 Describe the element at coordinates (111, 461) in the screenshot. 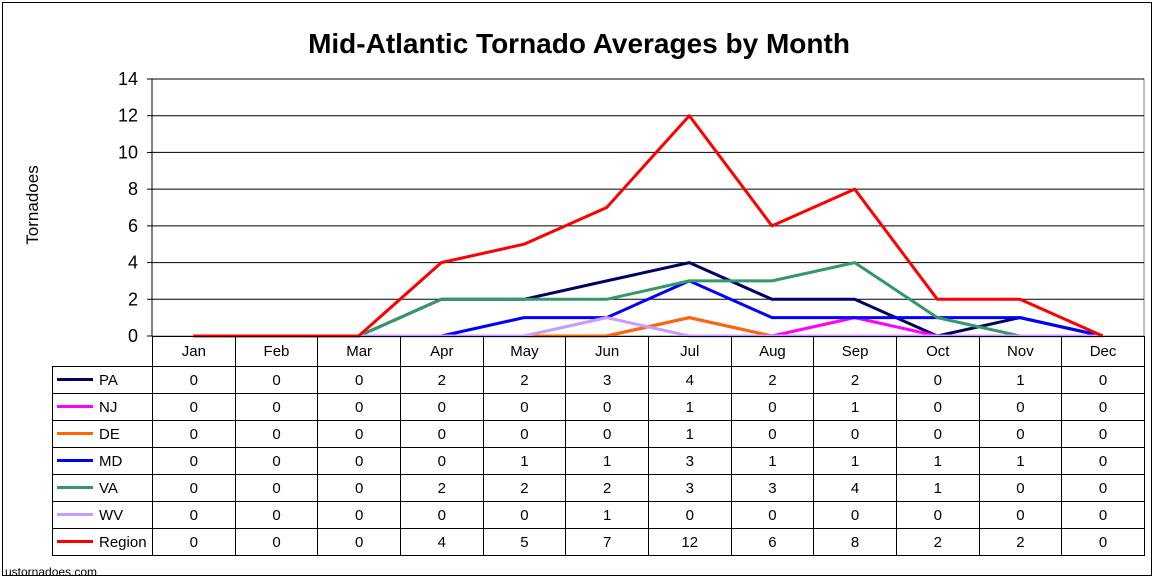

I see `legend-label: MD` at that location.